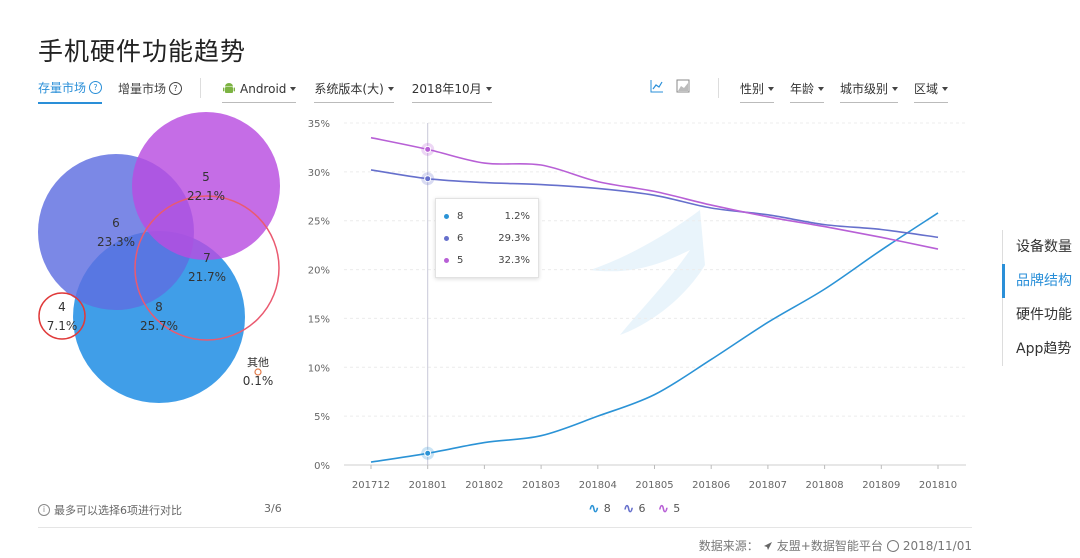 Image resolution: width=1080 pixels, height=558 pixels. Describe the element at coordinates (654, 485) in the screenshot. I see `x-tick-label: 201805` at that location.